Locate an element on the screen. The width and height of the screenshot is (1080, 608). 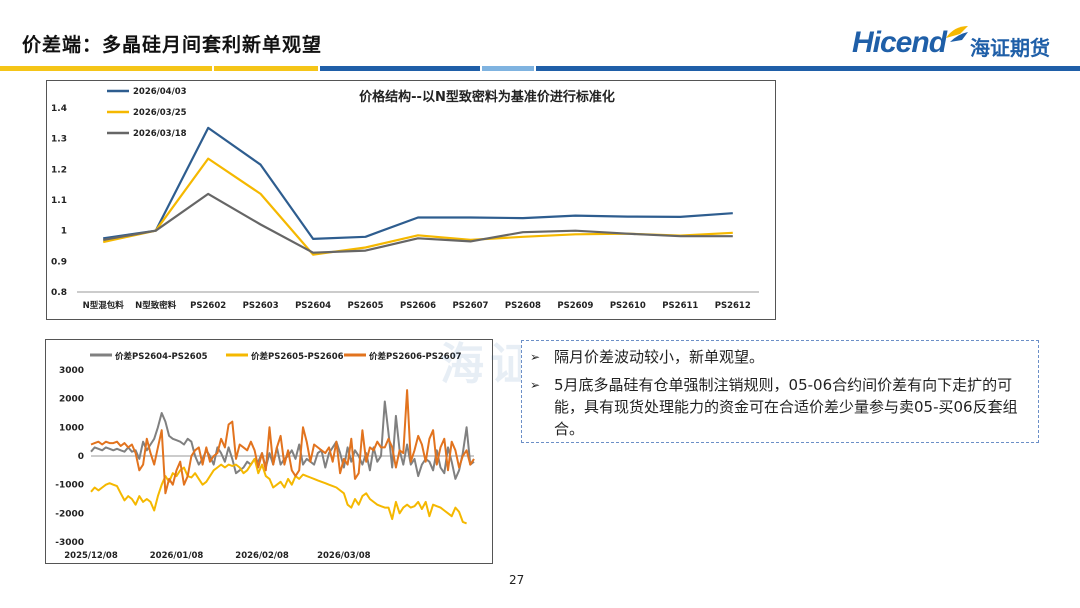
y-tick-label: -2000 is located at coordinates (69, 514).